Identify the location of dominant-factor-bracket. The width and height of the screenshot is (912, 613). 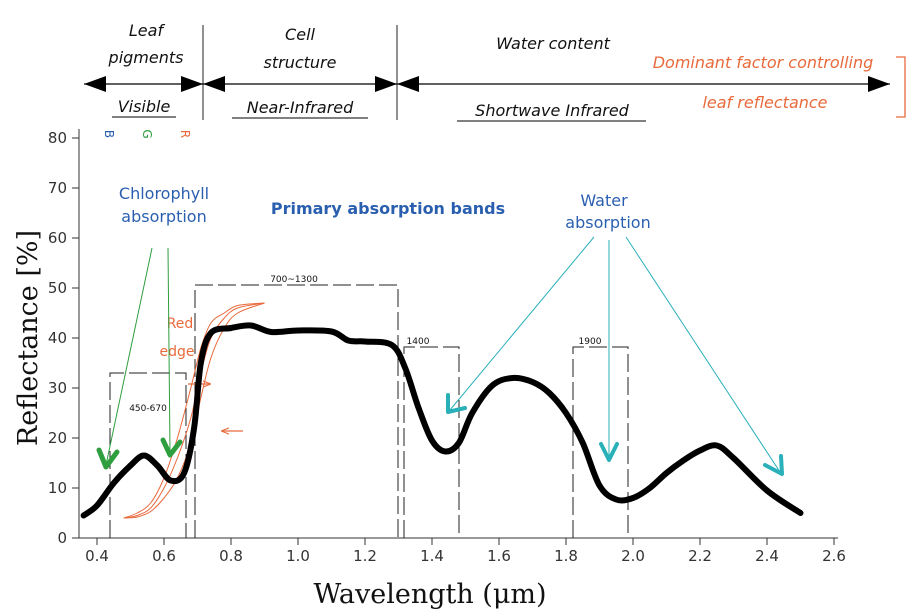
(901, 87).